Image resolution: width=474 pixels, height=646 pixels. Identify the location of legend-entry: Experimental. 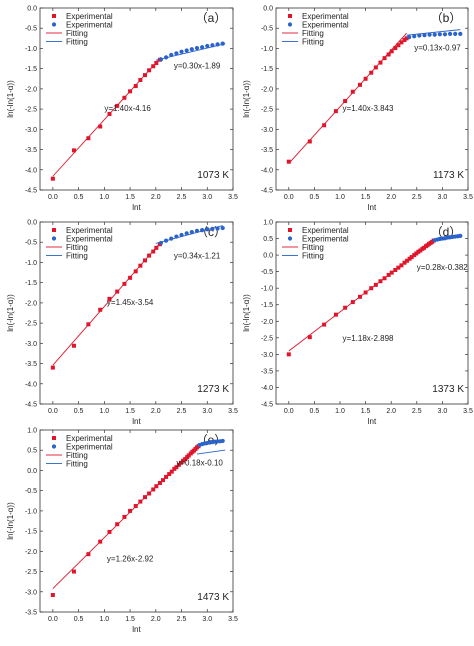
(325, 239).